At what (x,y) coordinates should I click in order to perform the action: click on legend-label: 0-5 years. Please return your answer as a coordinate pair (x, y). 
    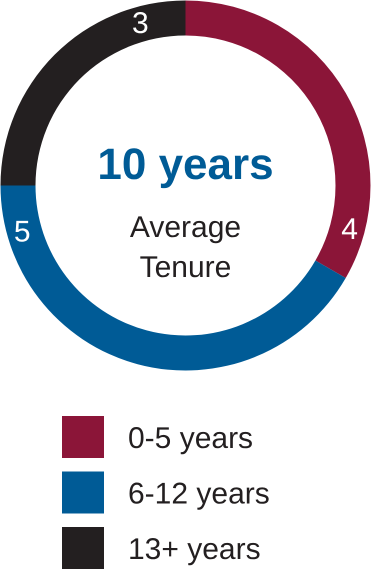
    Looking at the image, I should click on (191, 438).